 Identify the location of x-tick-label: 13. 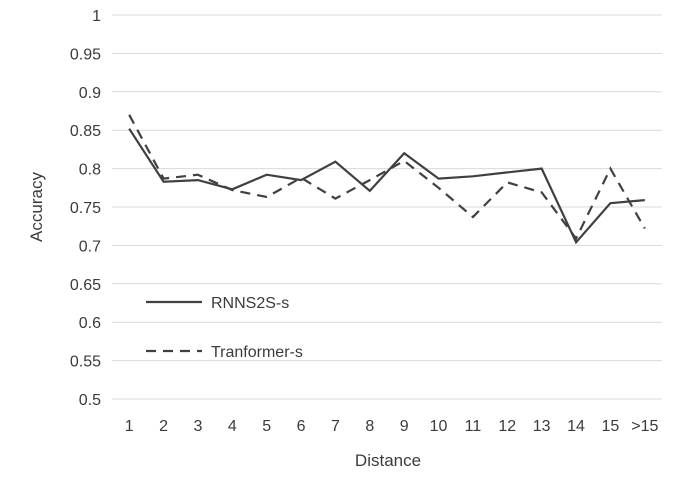
(542, 426).